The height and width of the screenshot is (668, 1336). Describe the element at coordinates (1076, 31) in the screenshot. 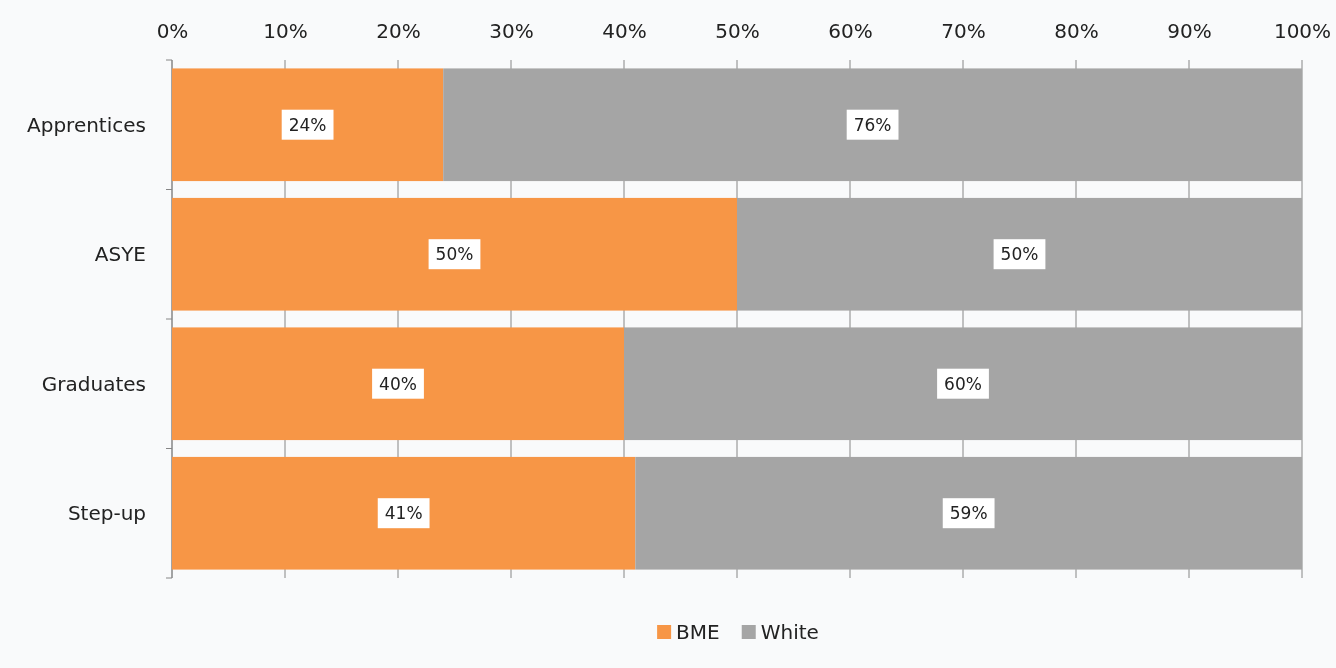

I see `x-tick-label: 80%` at that location.